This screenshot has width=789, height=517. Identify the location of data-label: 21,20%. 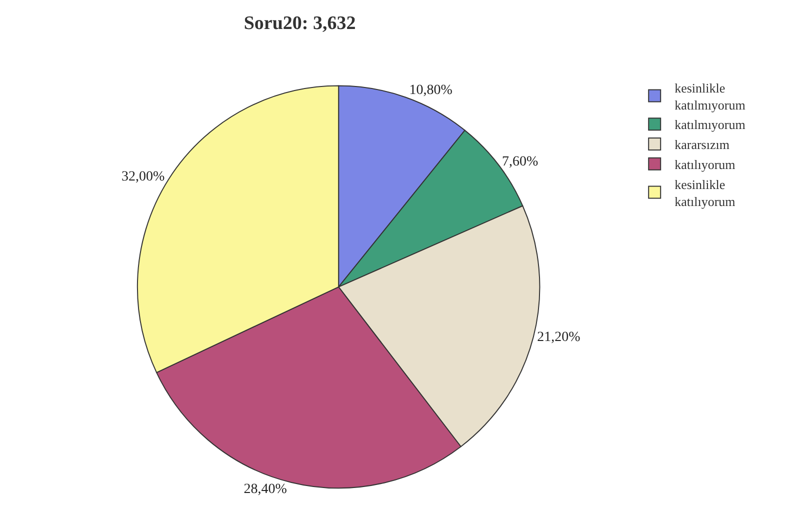
(559, 337).